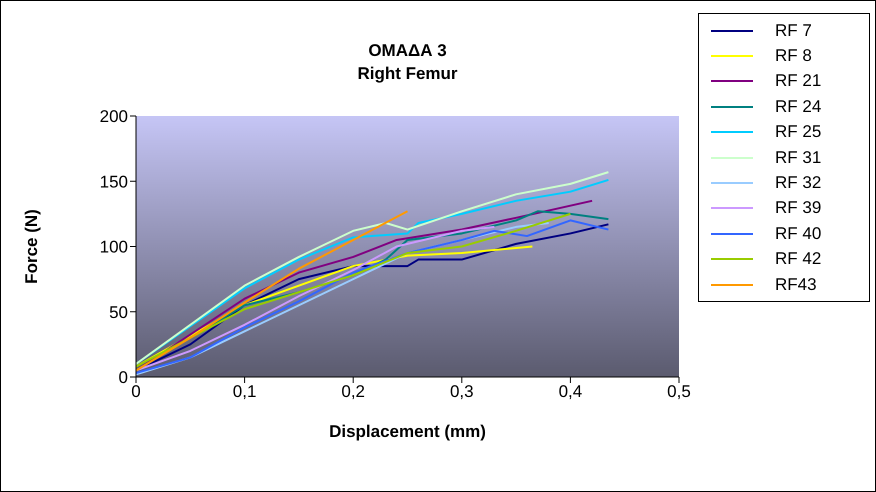  Describe the element at coordinates (114, 182) in the screenshot. I see `y-tick-label: 150` at that location.